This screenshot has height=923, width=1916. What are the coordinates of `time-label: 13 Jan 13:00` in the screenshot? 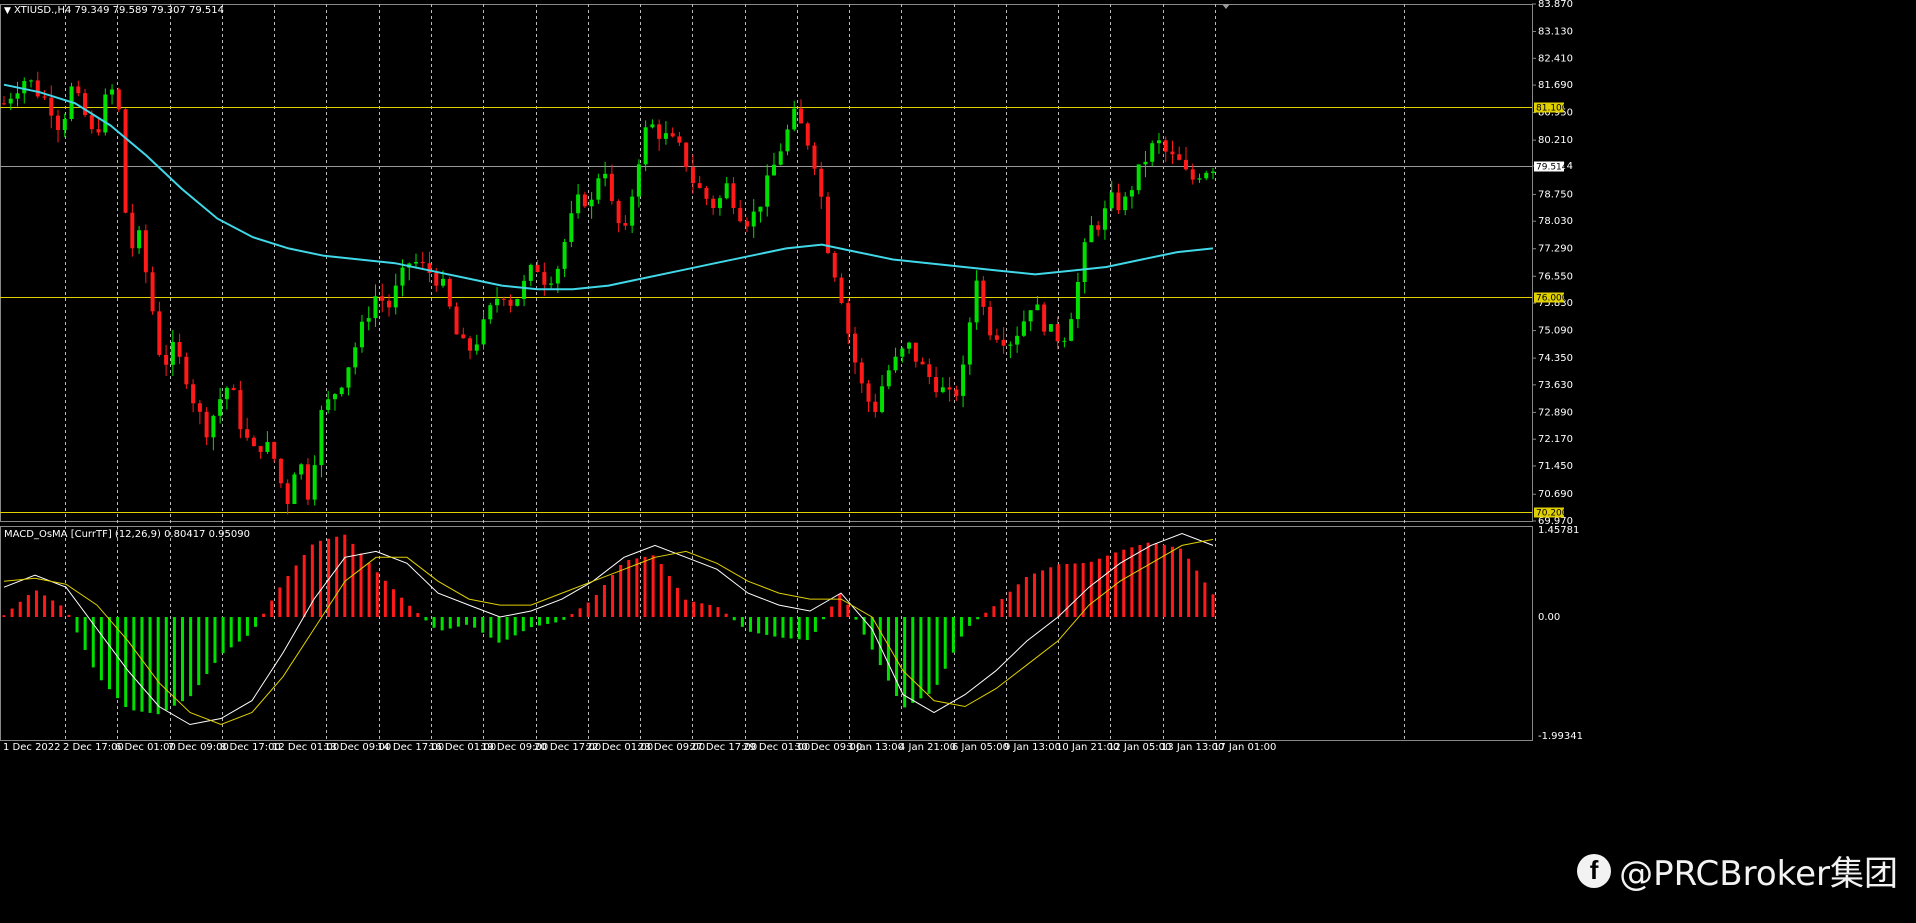 It's located at (1192, 747).